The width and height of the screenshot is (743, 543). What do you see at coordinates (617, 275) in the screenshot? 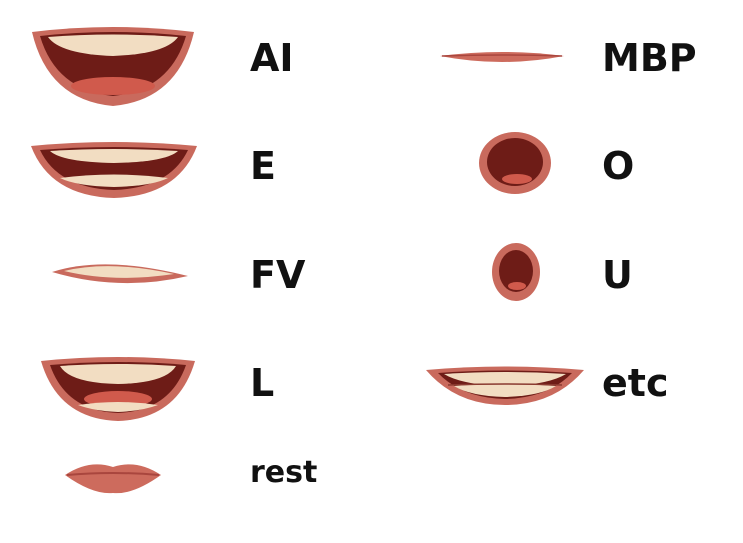
I see `label-u: U` at bounding box center [617, 275].